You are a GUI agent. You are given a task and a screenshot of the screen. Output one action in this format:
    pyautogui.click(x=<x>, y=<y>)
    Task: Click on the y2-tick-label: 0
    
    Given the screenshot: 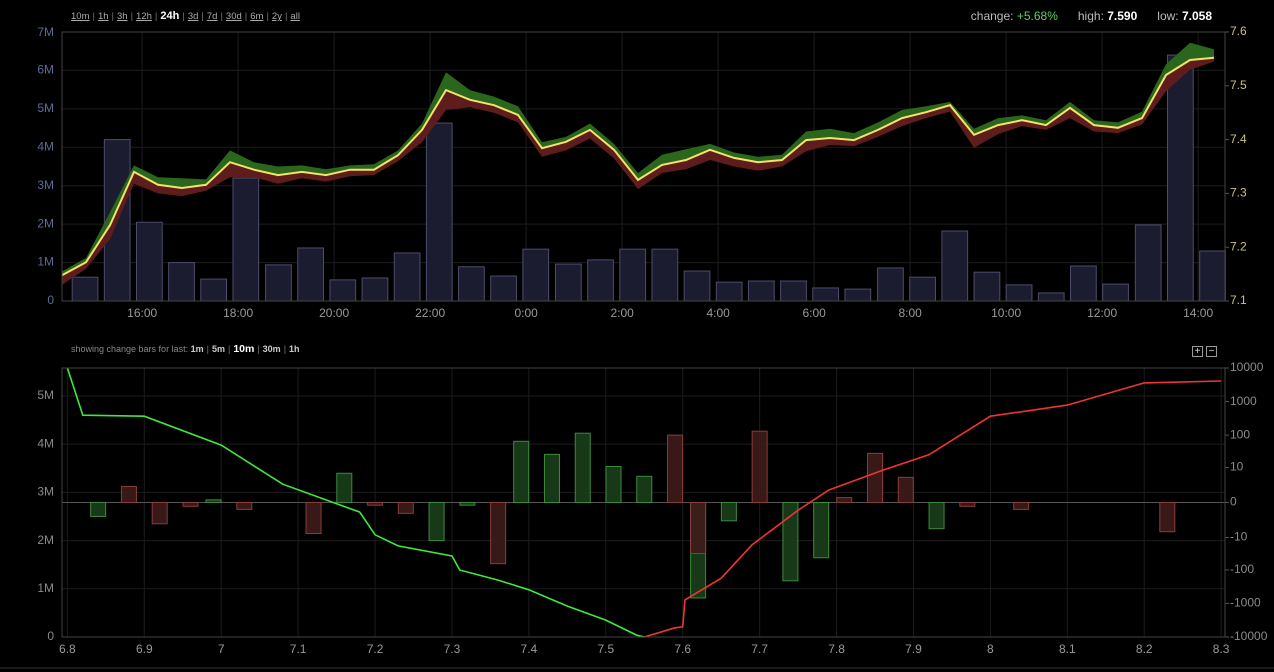 What is the action you would take?
    pyautogui.click(x=1233, y=502)
    